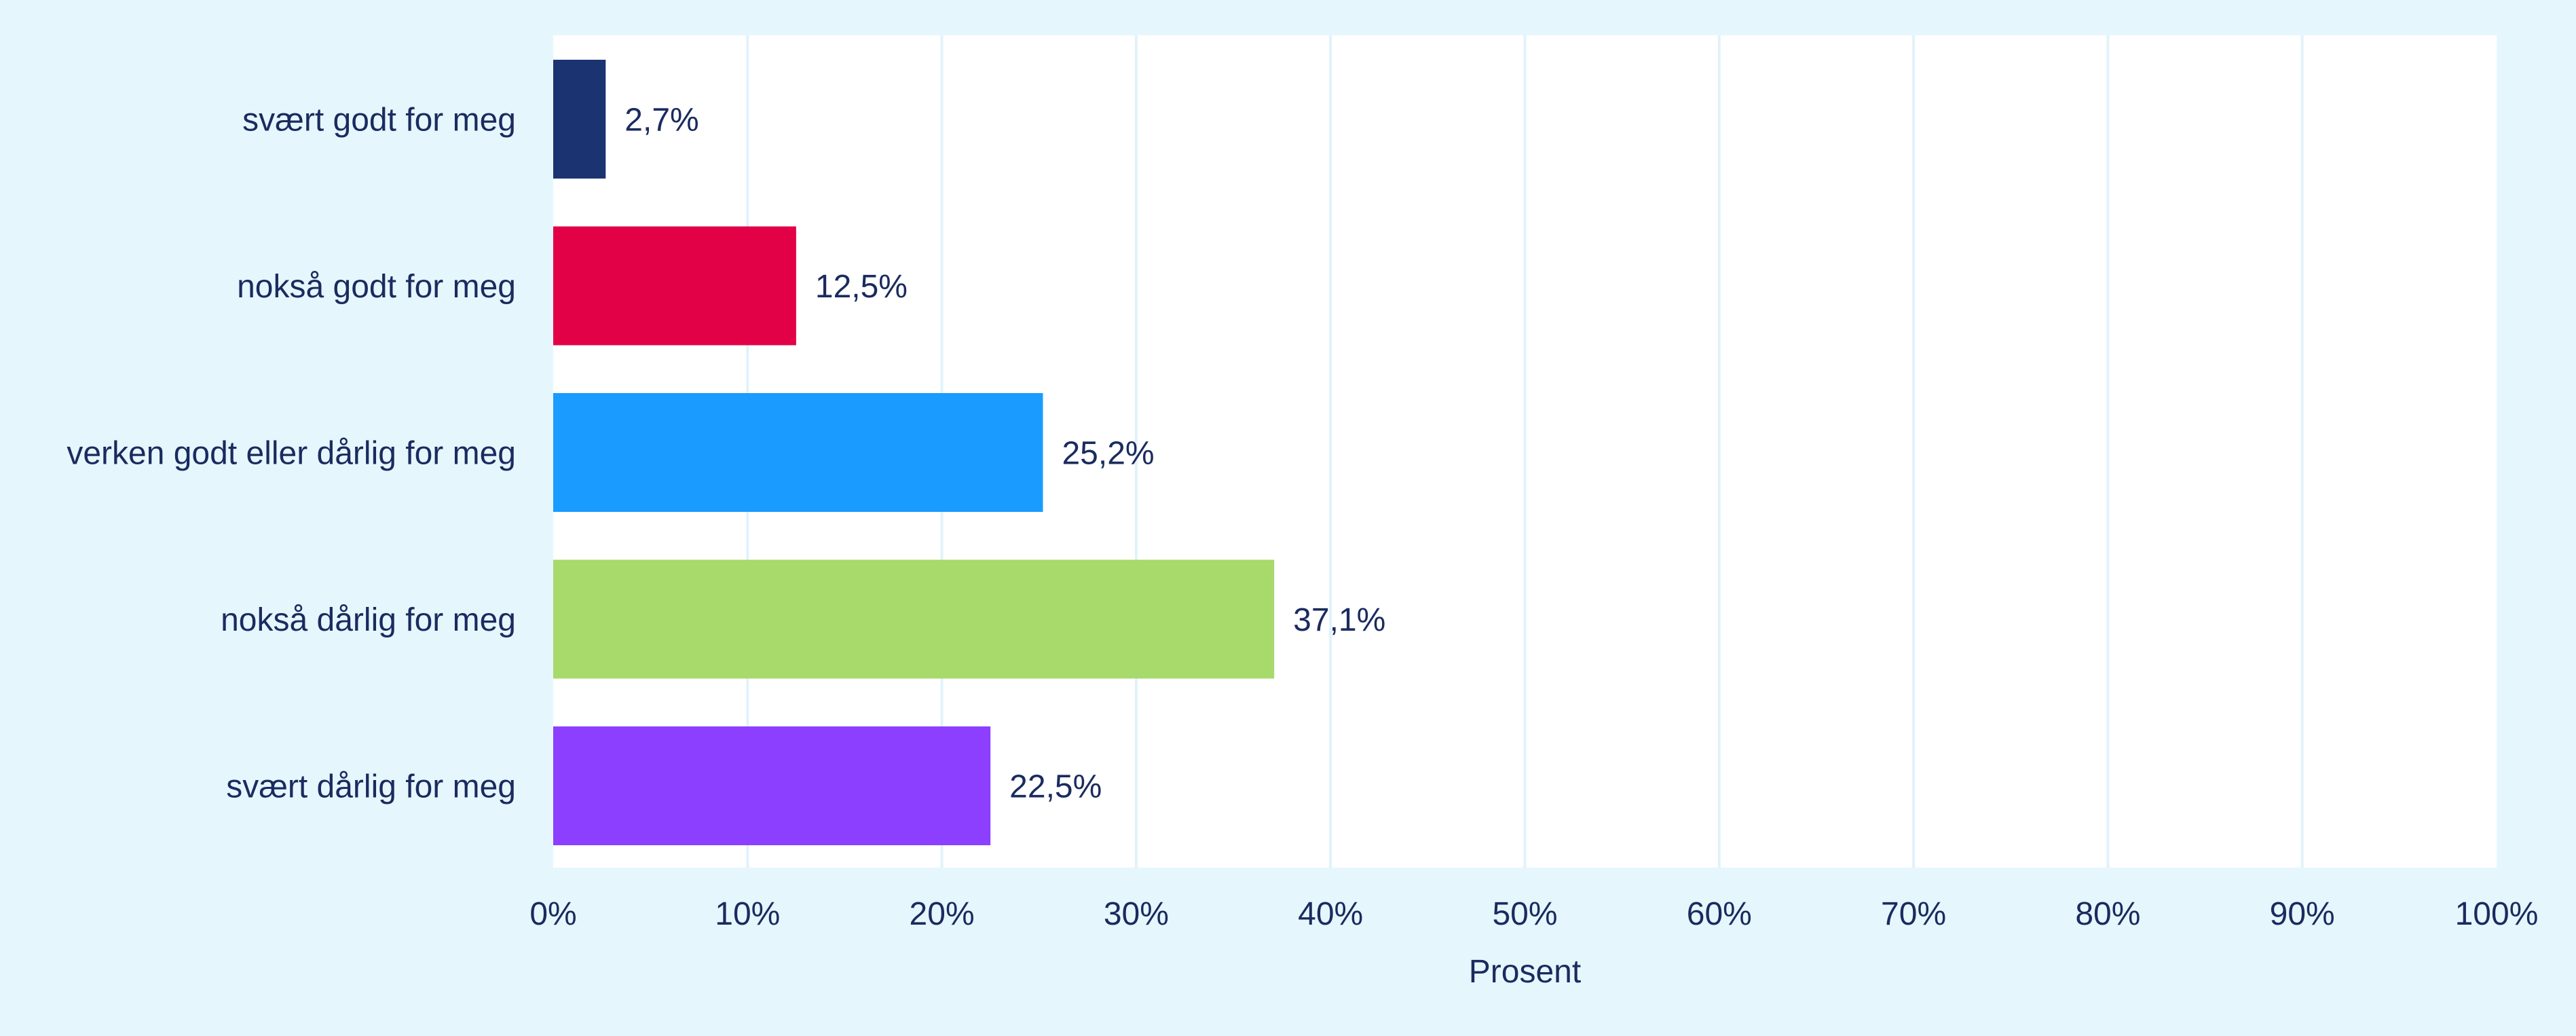 The image size is (2576, 1036). What do you see at coordinates (371, 787) in the screenshot?
I see `category-label: svært dårlig for meg` at bounding box center [371, 787].